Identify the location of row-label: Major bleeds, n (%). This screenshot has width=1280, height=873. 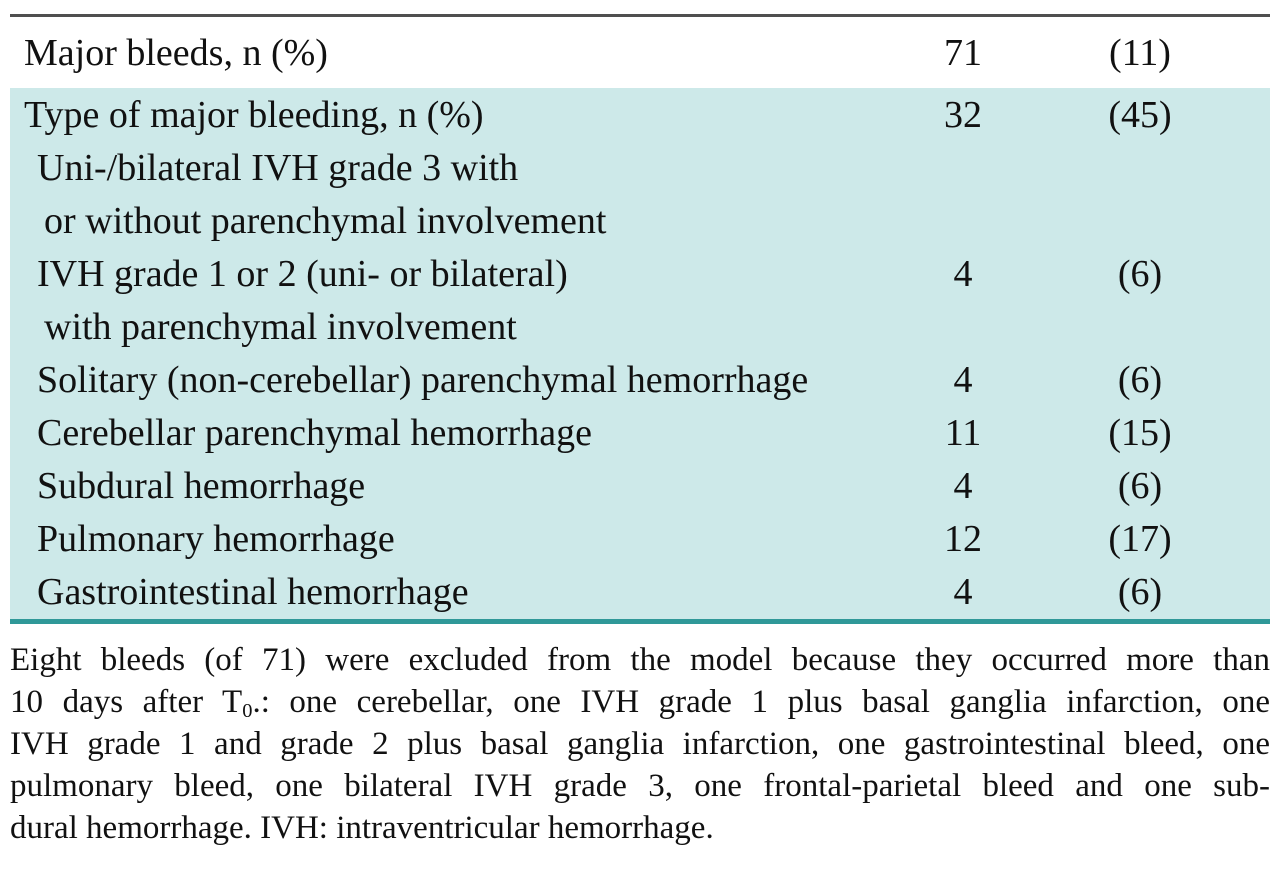
(176, 52).